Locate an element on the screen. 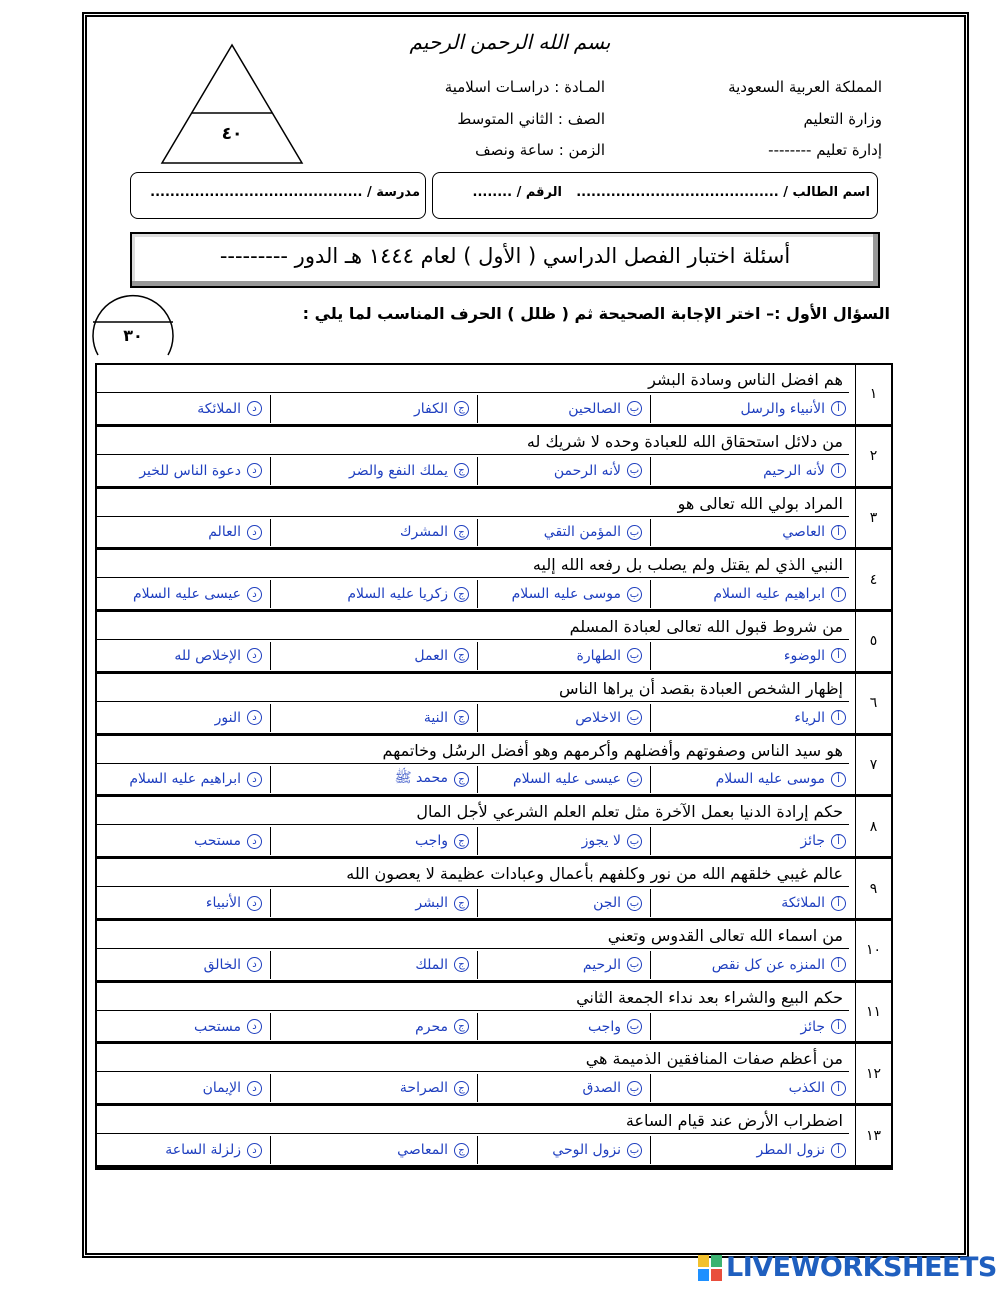 The image size is (1000, 1291). option-text: المؤمن التقي is located at coordinates (582, 532).